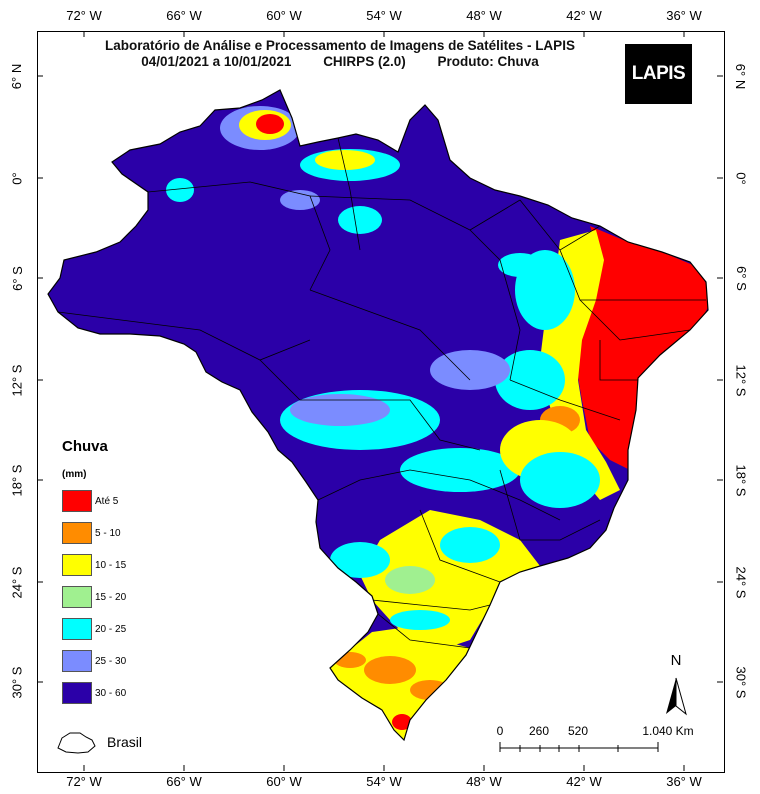 The height and width of the screenshot is (794, 760). I want to click on lapis-logo: LAPIS, so click(658, 74).